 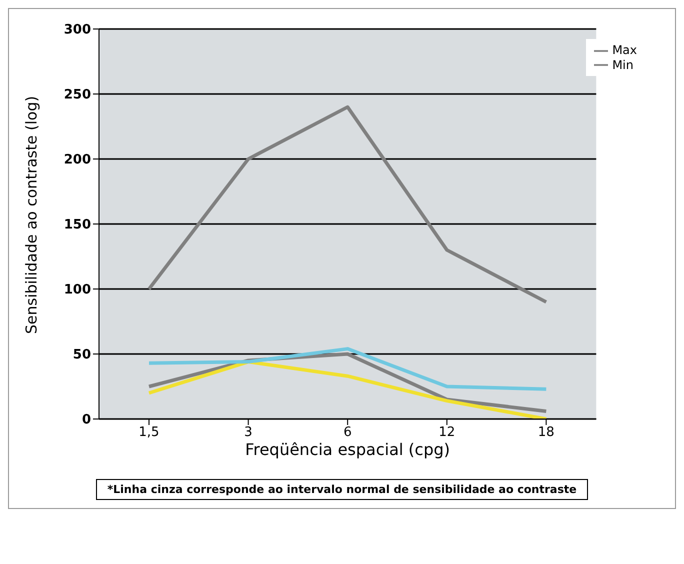 I want to click on y-tick-label: 100, so click(x=77, y=290).